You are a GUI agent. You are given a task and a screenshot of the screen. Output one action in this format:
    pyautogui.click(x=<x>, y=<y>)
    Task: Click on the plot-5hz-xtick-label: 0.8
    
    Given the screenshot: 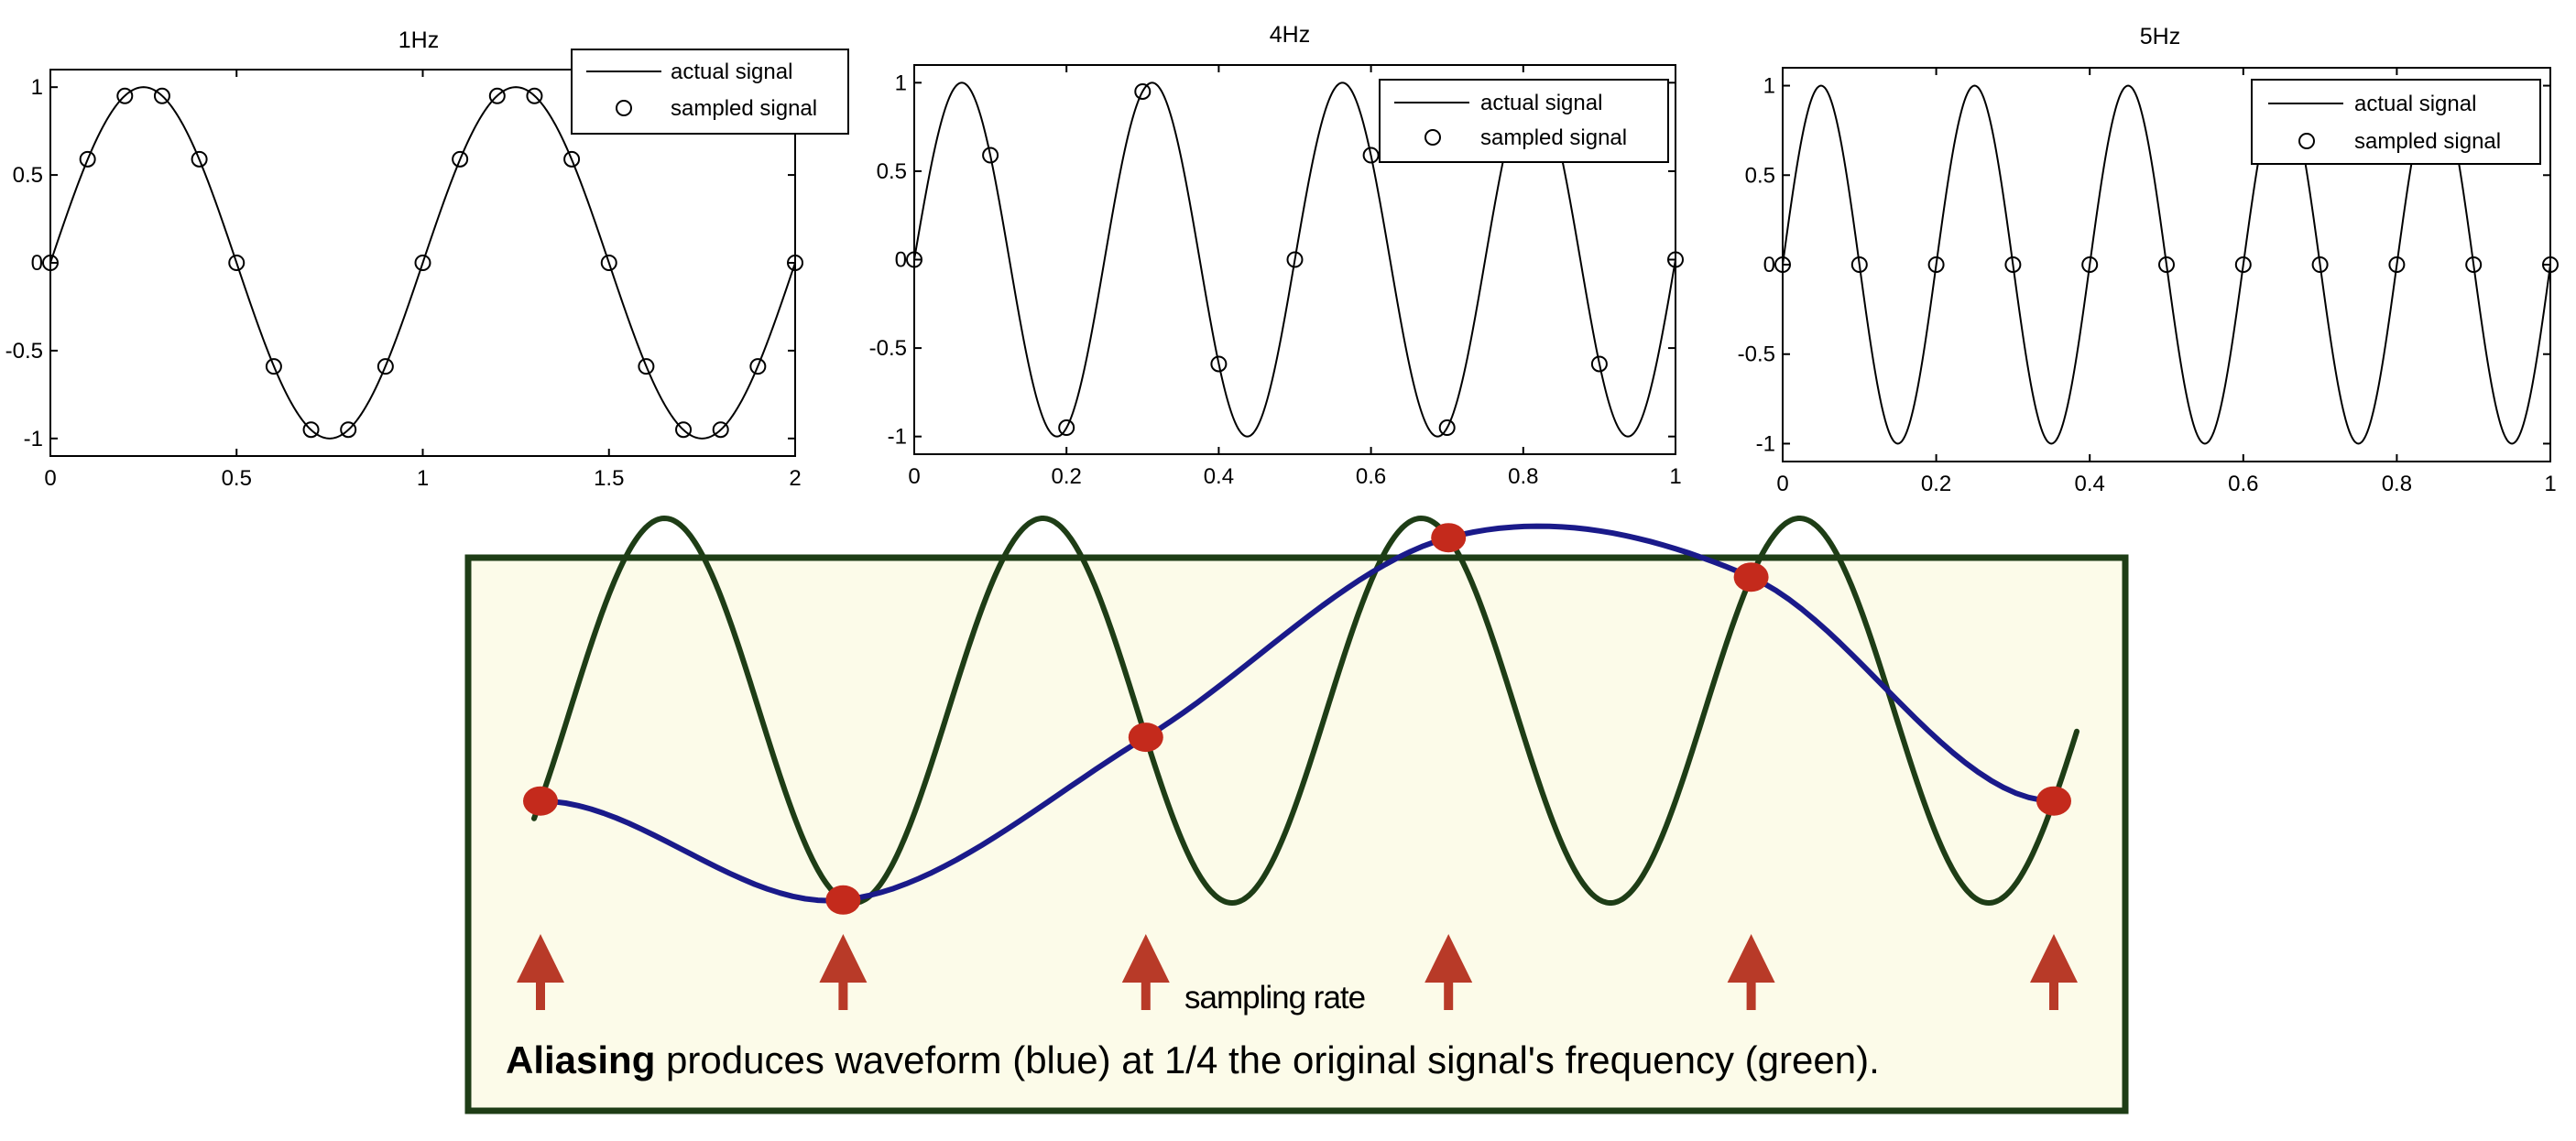 What is the action you would take?
    pyautogui.click(x=2397, y=484)
    